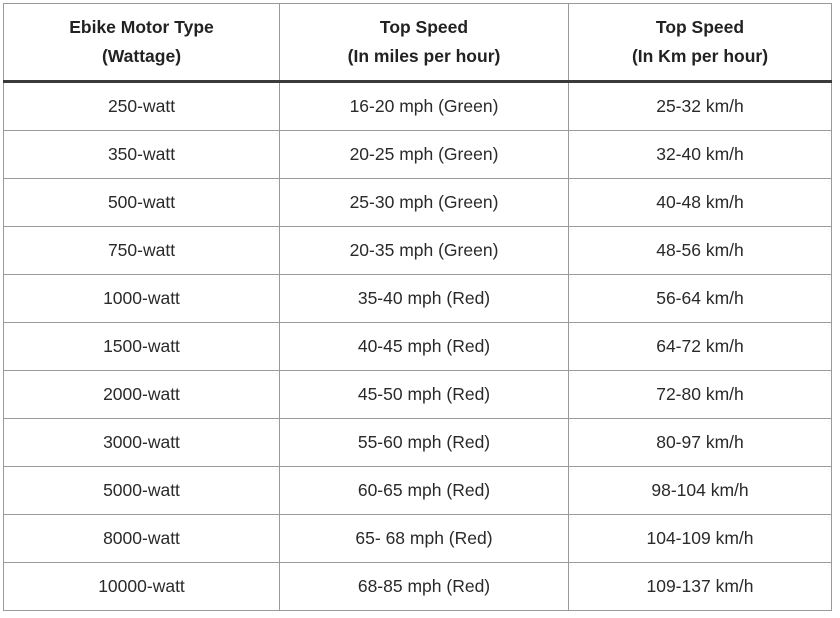 This screenshot has width=840, height=618. Describe the element at coordinates (424, 346) in the screenshot. I see `cell-speed-mph: 40-45 mph (Red)` at that location.